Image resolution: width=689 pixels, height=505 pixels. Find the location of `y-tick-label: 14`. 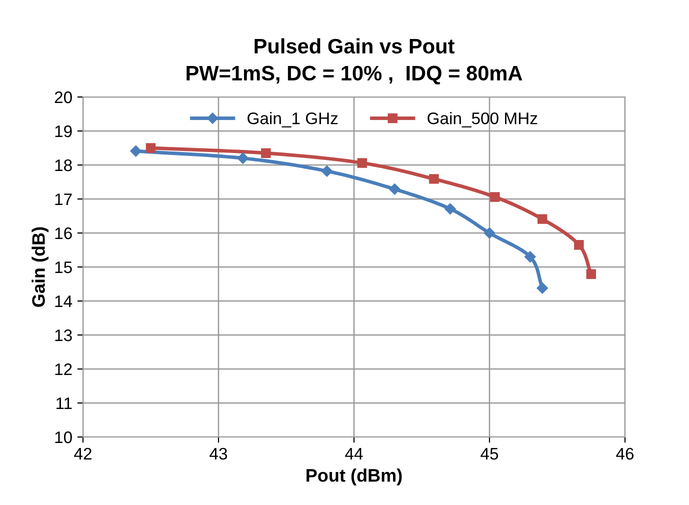

y-tick-label: 14 is located at coordinates (63, 302).